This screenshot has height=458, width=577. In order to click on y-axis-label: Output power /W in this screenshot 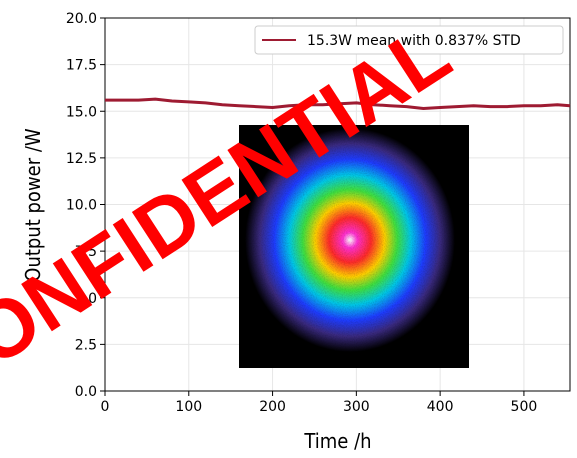, I will do `click(33, 205)`.